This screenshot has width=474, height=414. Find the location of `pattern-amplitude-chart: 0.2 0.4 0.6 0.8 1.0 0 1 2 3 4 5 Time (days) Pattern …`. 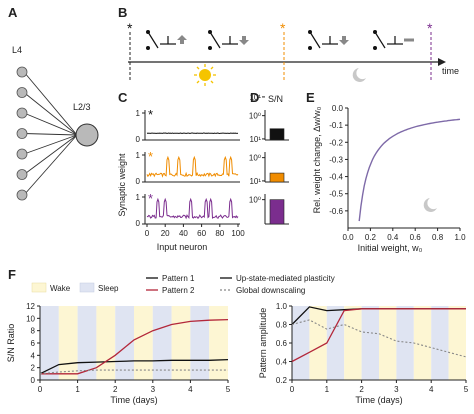

pattern-amplitude-chart: 0.2 0.4 0.6 0.8 1.0 0 1 2 3 4 5 Time (days) Pattern … is located at coordinates (363, 353).